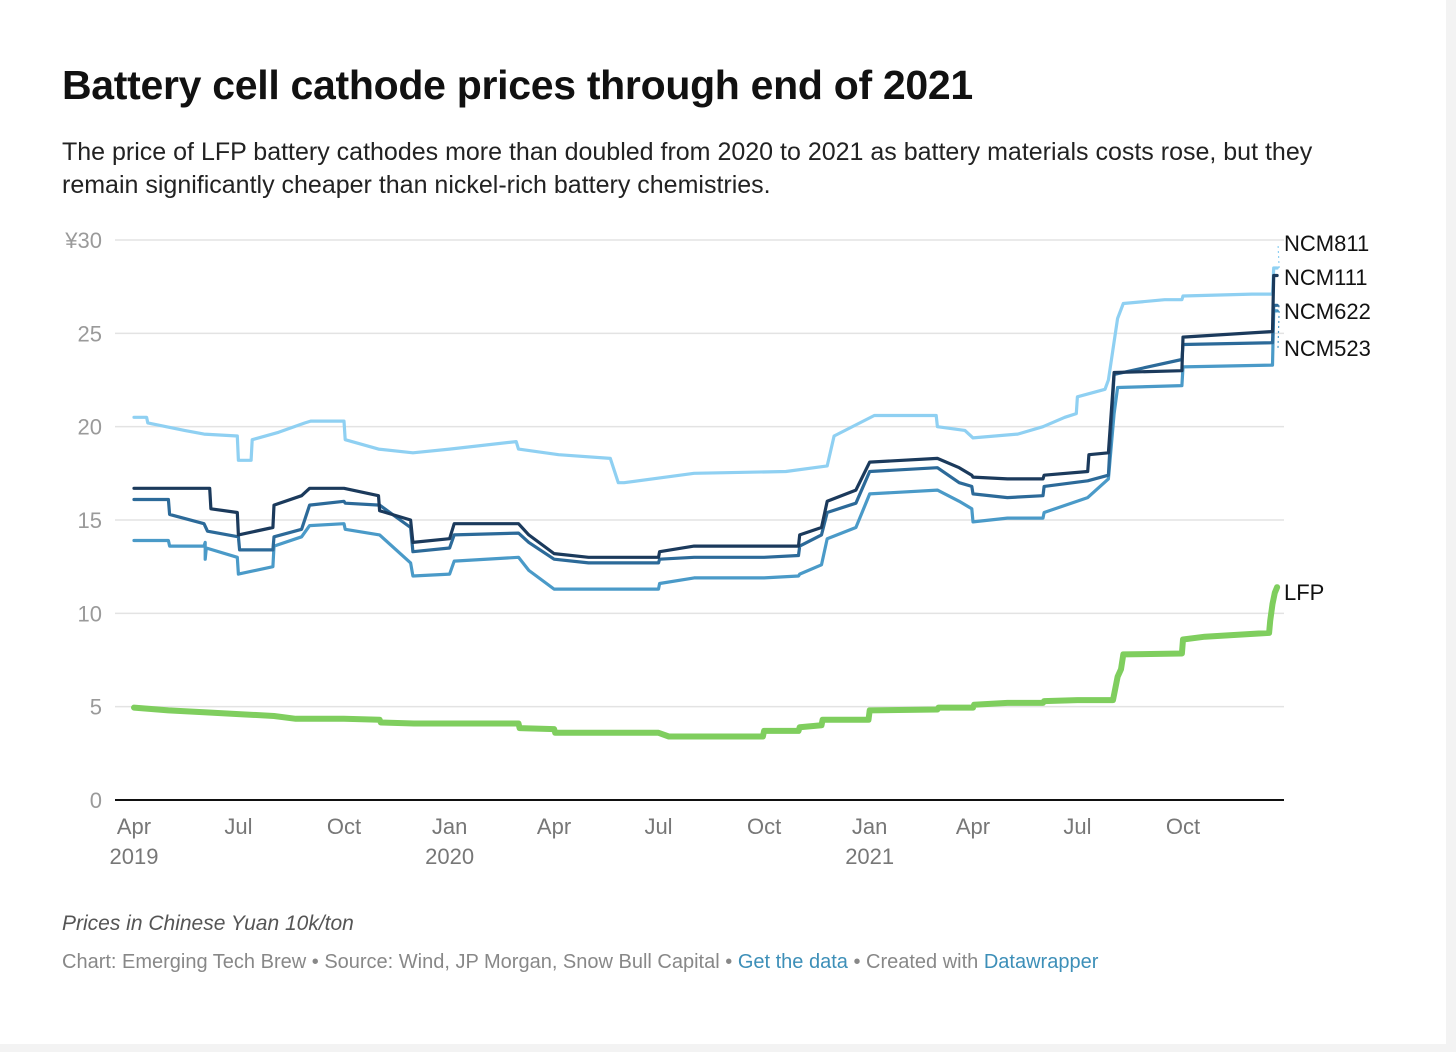 The height and width of the screenshot is (1052, 1456). What do you see at coordinates (134, 856) in the screenshot?
I see `x-tick-year-label: 2019` at bounding box center [134, 856].